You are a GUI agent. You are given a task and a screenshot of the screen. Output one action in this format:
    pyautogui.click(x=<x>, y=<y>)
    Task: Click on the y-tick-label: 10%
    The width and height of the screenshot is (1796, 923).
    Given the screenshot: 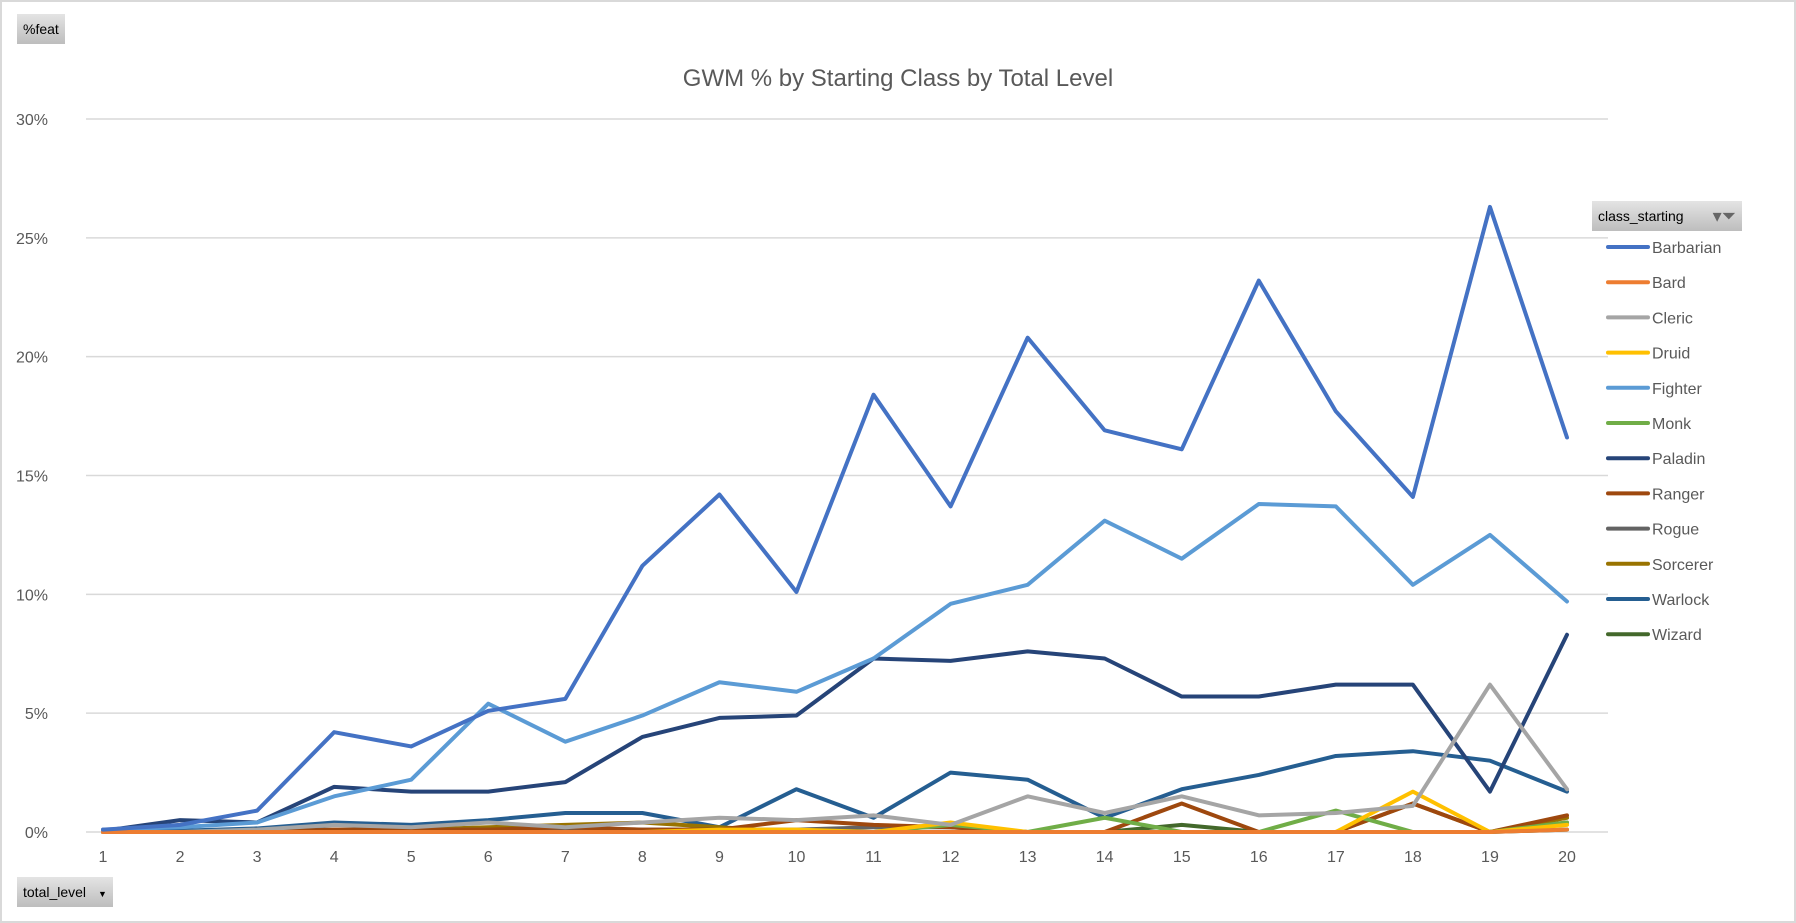 What is the action you would take?
    pyautogui.click(x=32, y=595)
    